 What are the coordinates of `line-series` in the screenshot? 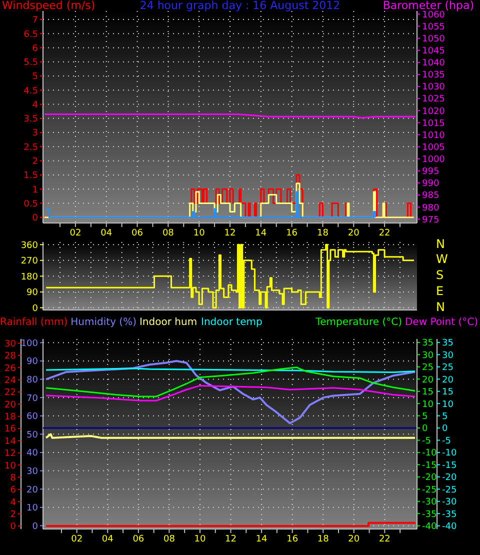 It's located at (230, 393).